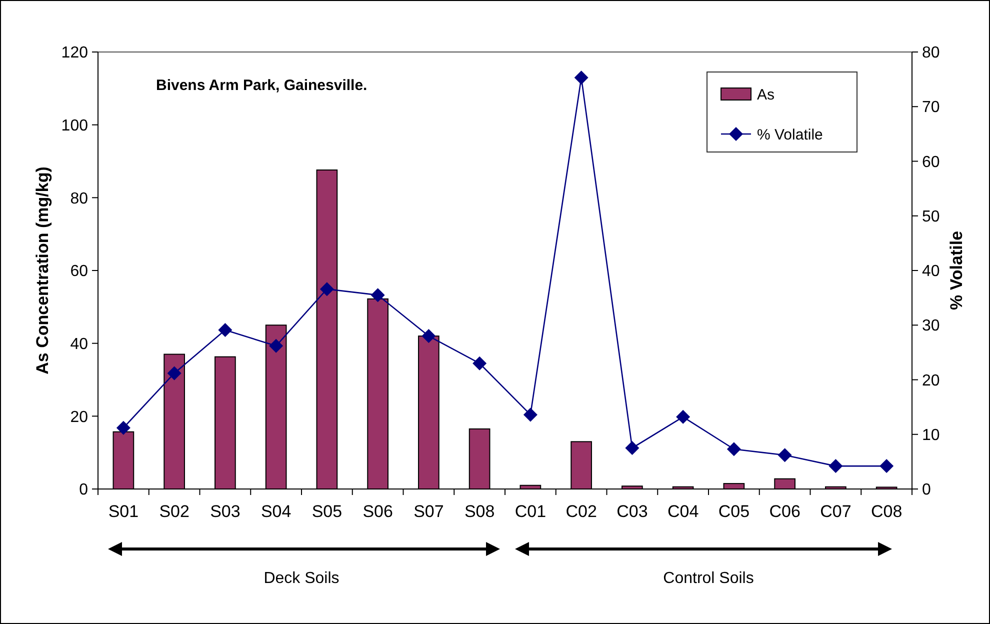  I want to click on y2-tick-label: 60, so click(931, 162).